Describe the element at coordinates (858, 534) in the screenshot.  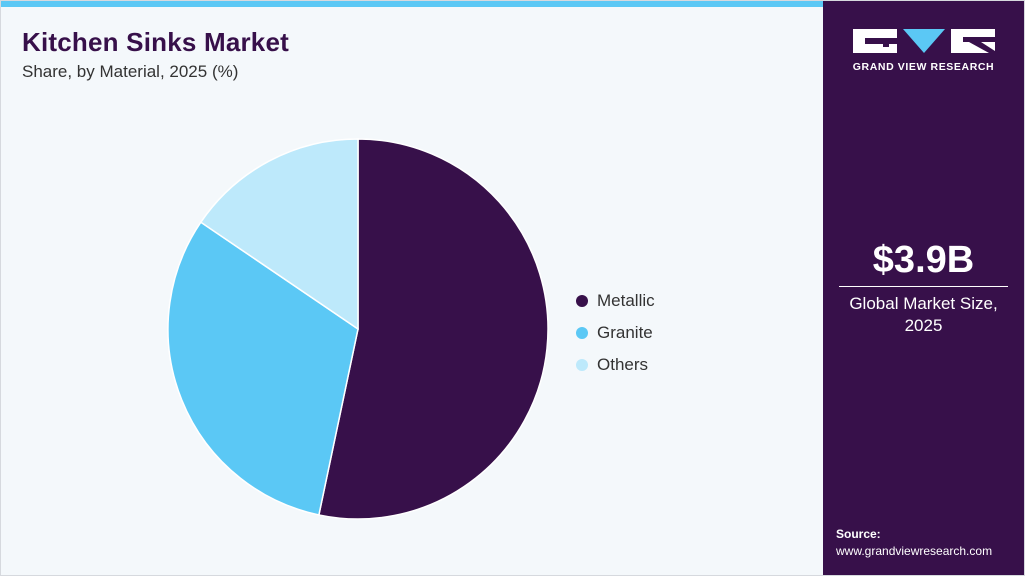
I see `source-label: Source:` at that location.